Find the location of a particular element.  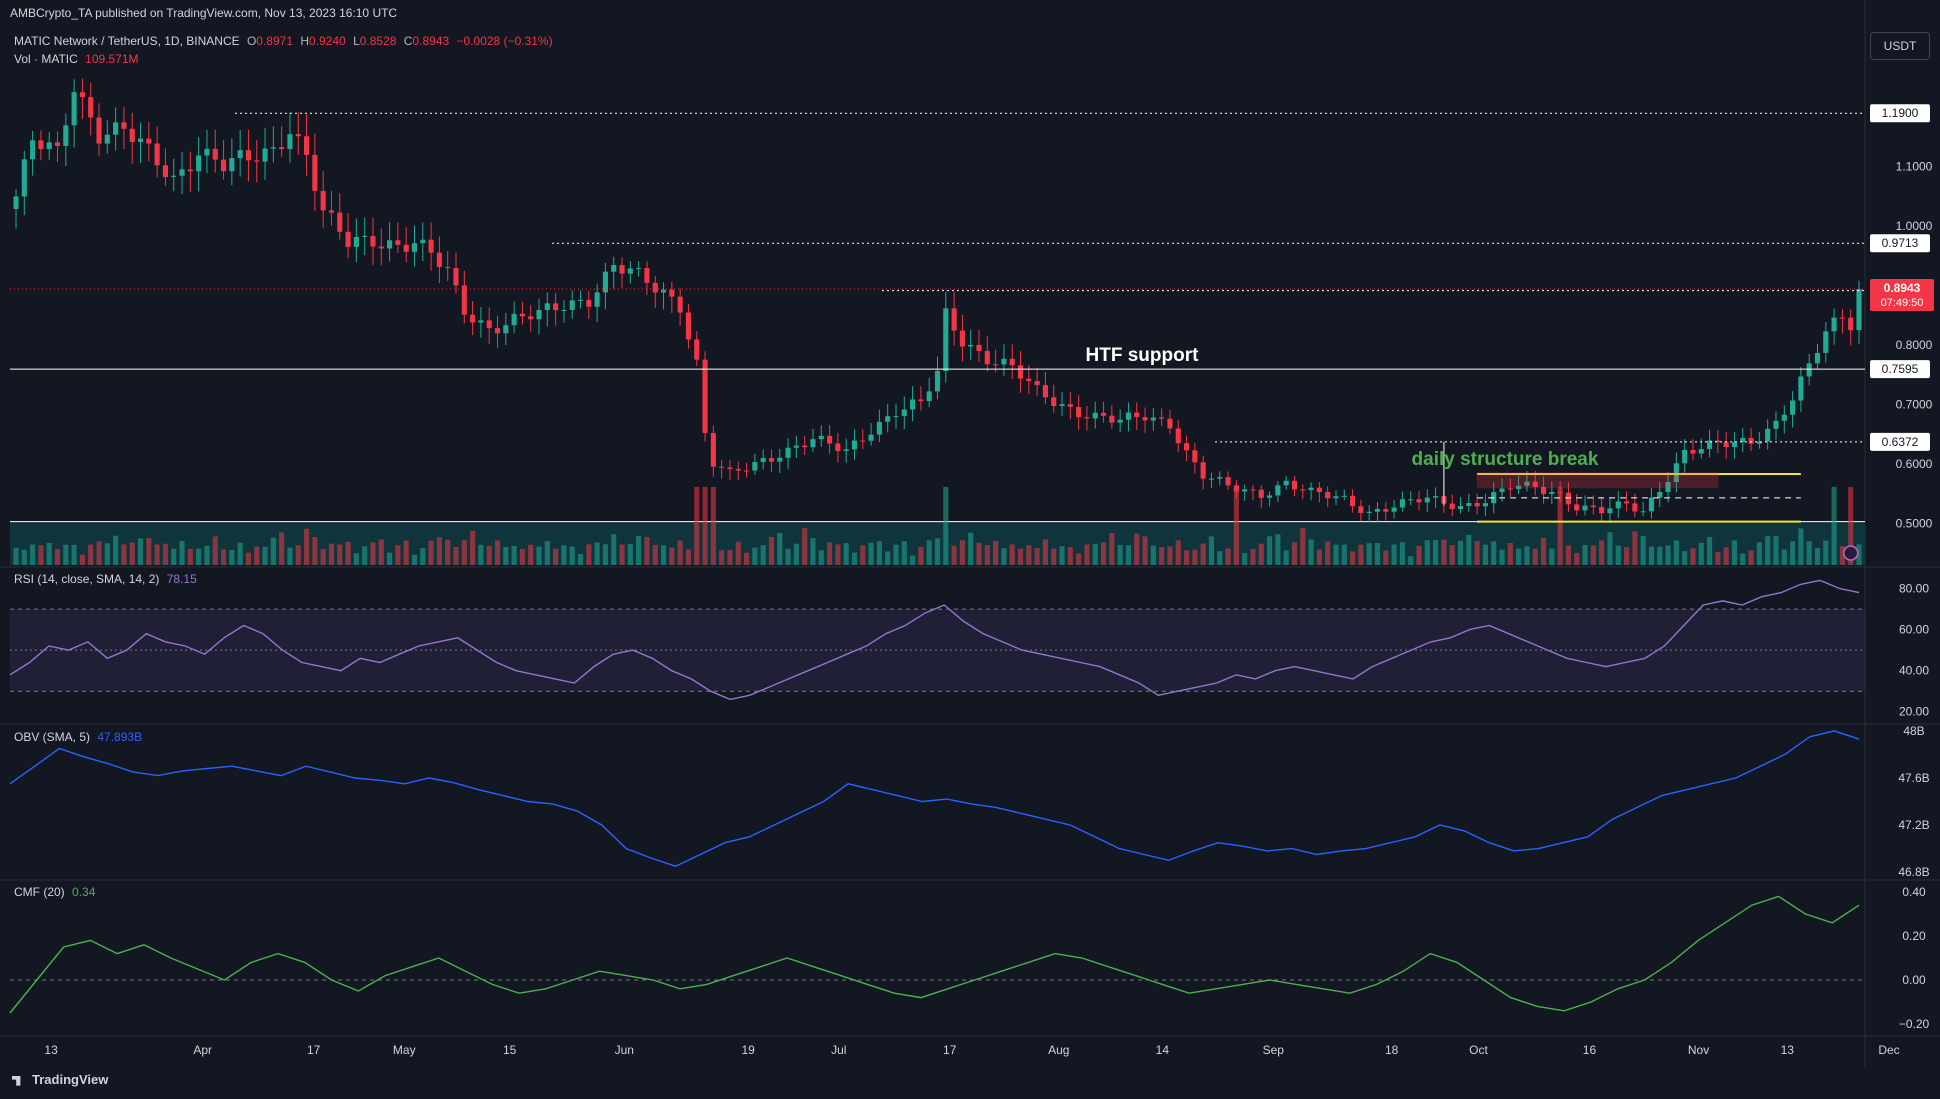

low-value: 0.8528 is located at coordinates (378, 41).